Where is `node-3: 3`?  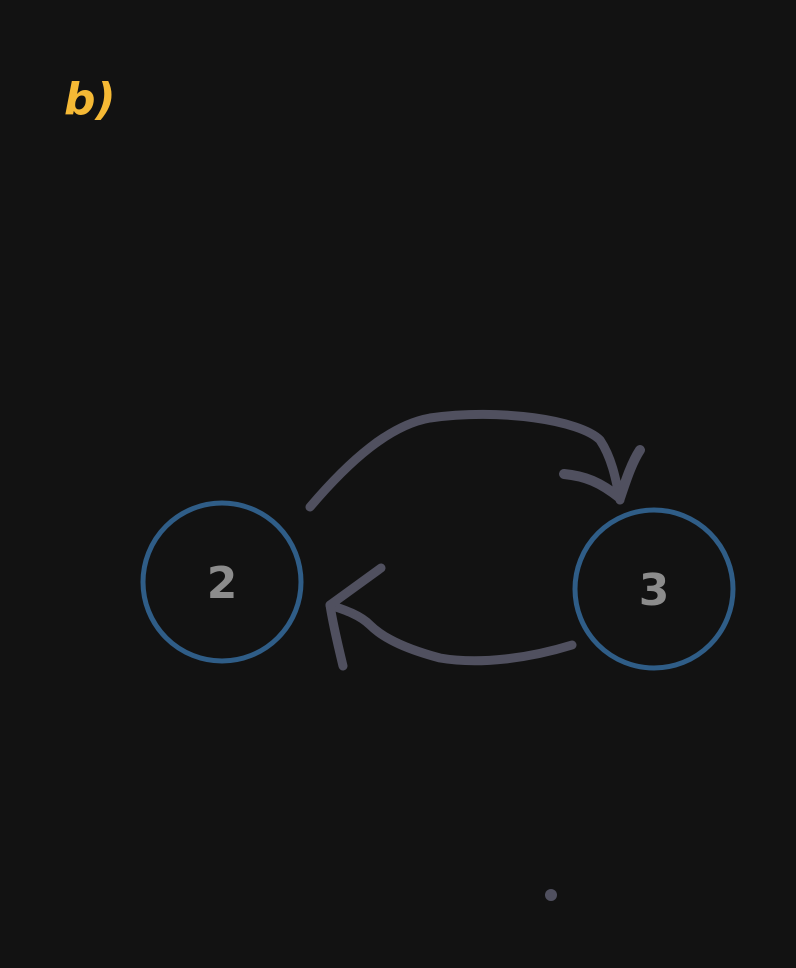 node-3: 3 is located at coordinates (654, 589).